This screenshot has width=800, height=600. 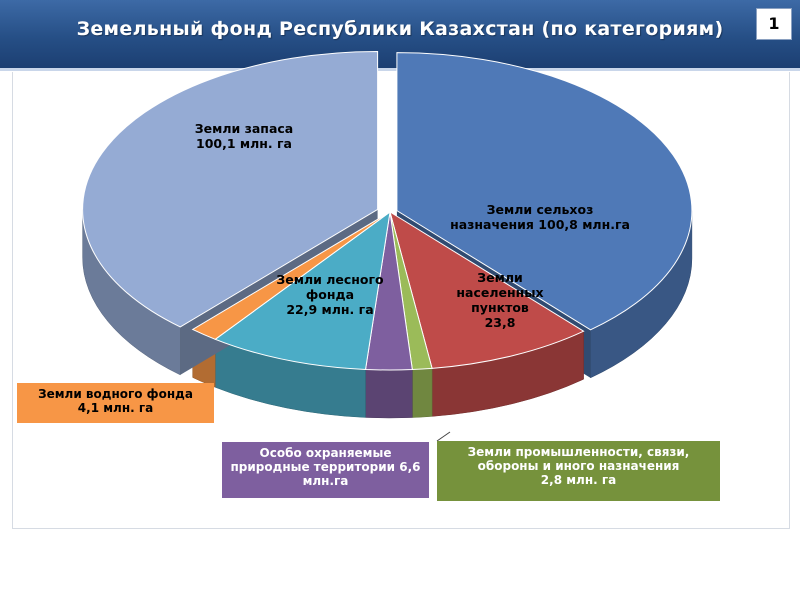 What do you see at coordinates (115, 408) in the screenshot?
I see `callout-line: 4,1 млн. га` at bounding box center [115, 408].